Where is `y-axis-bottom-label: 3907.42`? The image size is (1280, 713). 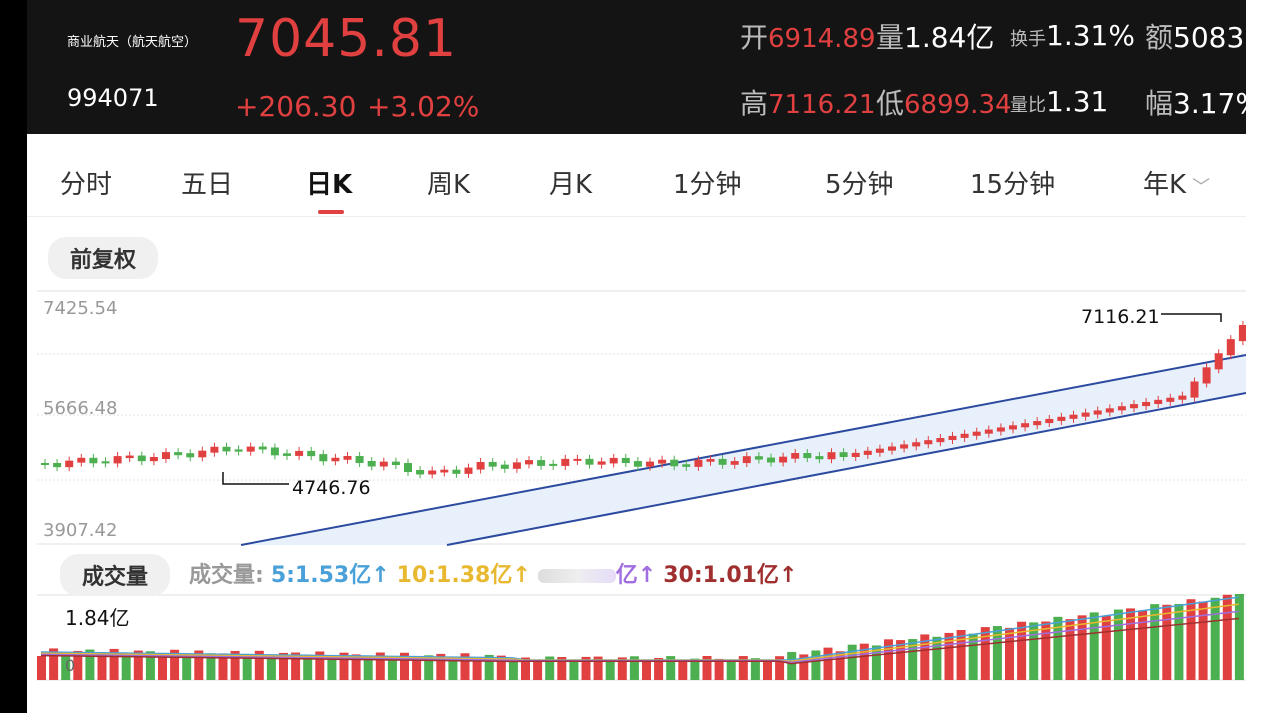
y-axis-bottom-label: 3907.42 is located at coordinates (80, 530).